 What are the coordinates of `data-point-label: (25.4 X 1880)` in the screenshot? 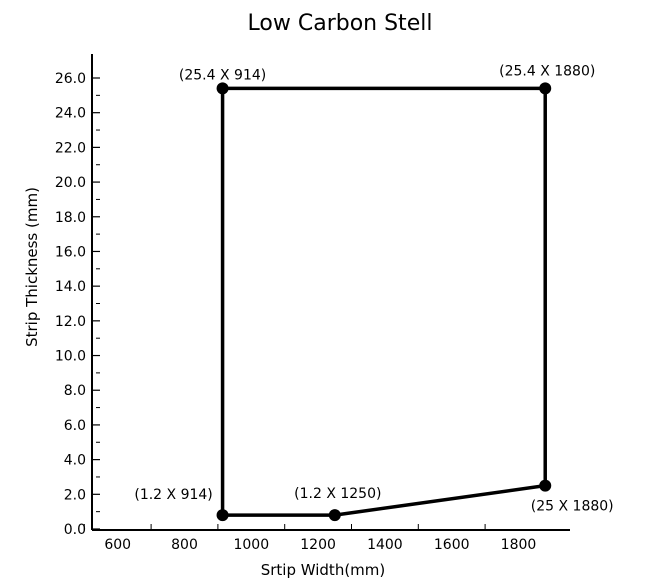 It's located at (547, 71).